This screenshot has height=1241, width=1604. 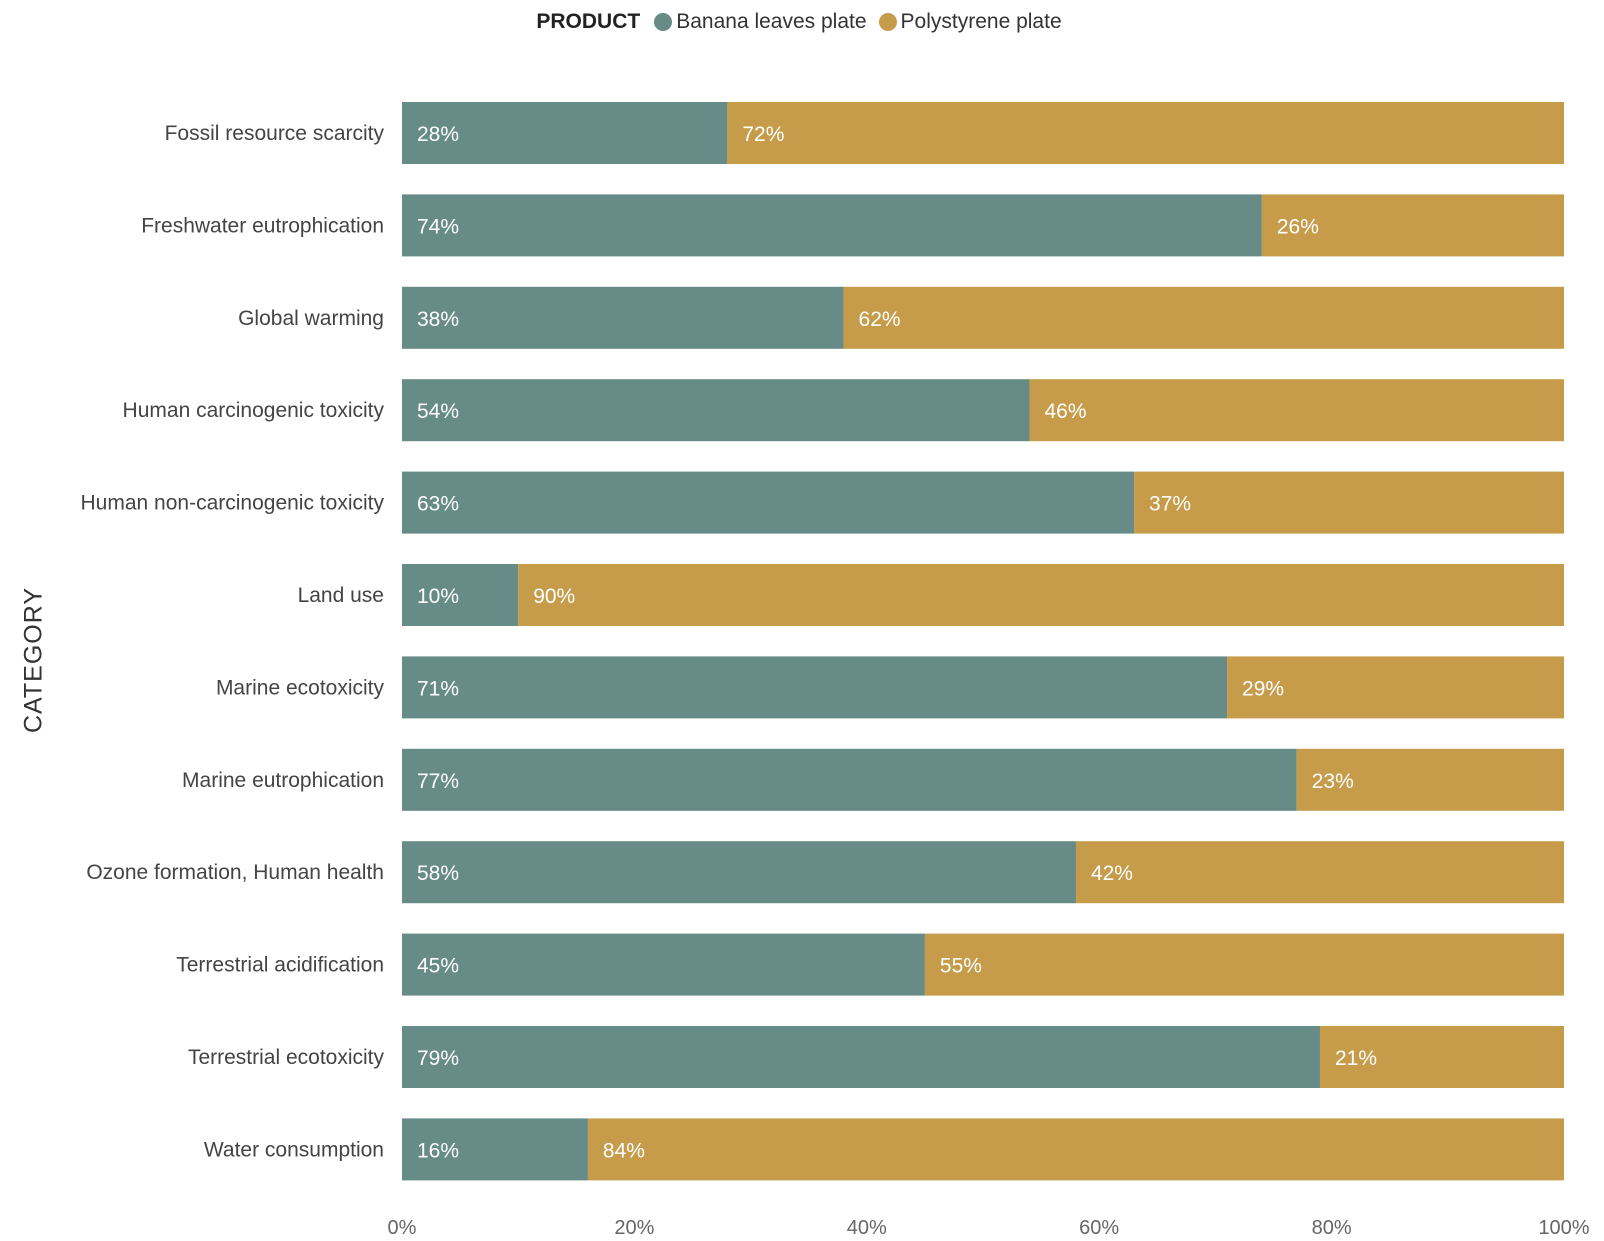 What do you see at coordinates (294, 1149) in the screenshot?
I see `category-label: Water consumption` at bounding box center [294, 1149].